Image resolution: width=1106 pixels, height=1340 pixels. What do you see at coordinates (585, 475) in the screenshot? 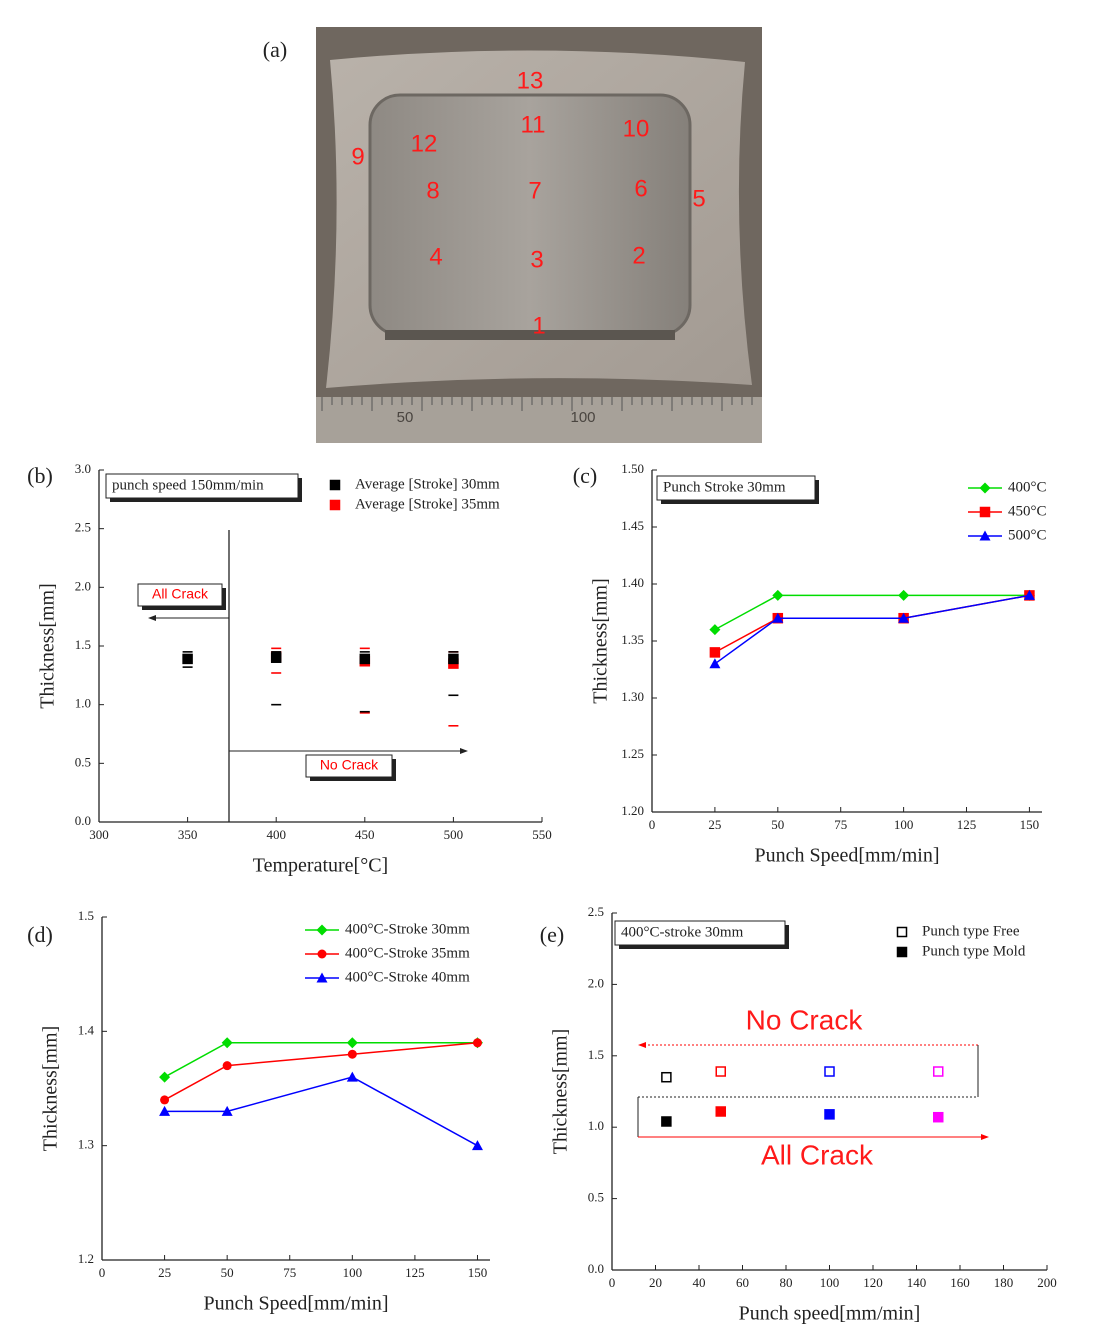
I see `panel-label: (c)` at bounding box center [585, 475].